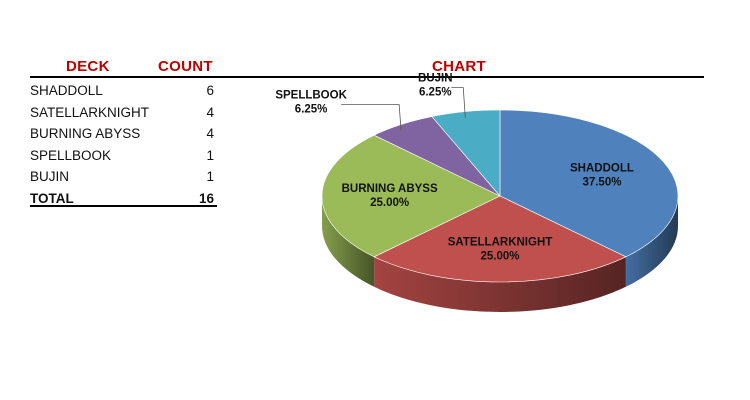 Image resolution: width=750 pixels, height=400 pixels. I want to click on pie-slice-satellarknight, so click(500, 239).